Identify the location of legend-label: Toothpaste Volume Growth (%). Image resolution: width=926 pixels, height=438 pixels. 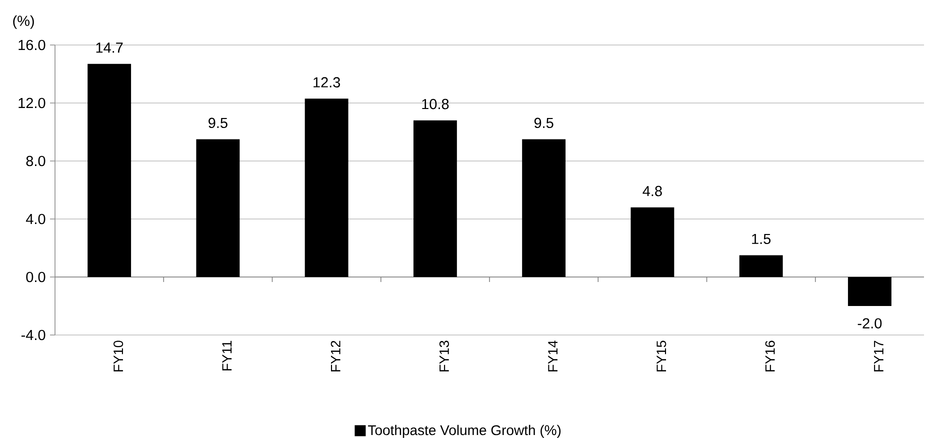
(464, 431).